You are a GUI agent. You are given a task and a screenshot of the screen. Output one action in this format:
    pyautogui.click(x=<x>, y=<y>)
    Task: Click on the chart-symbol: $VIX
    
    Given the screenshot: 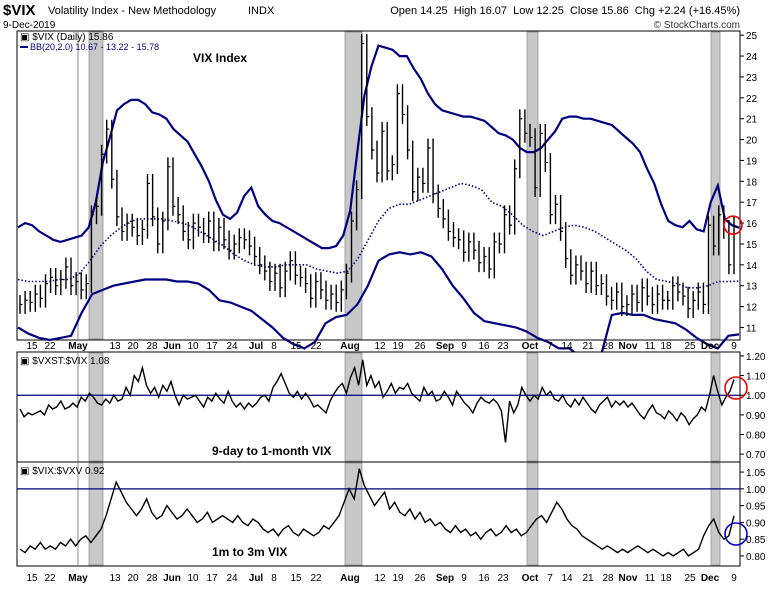 What is the action you would take?
    pyautogui.click(x=19, y=10)
    